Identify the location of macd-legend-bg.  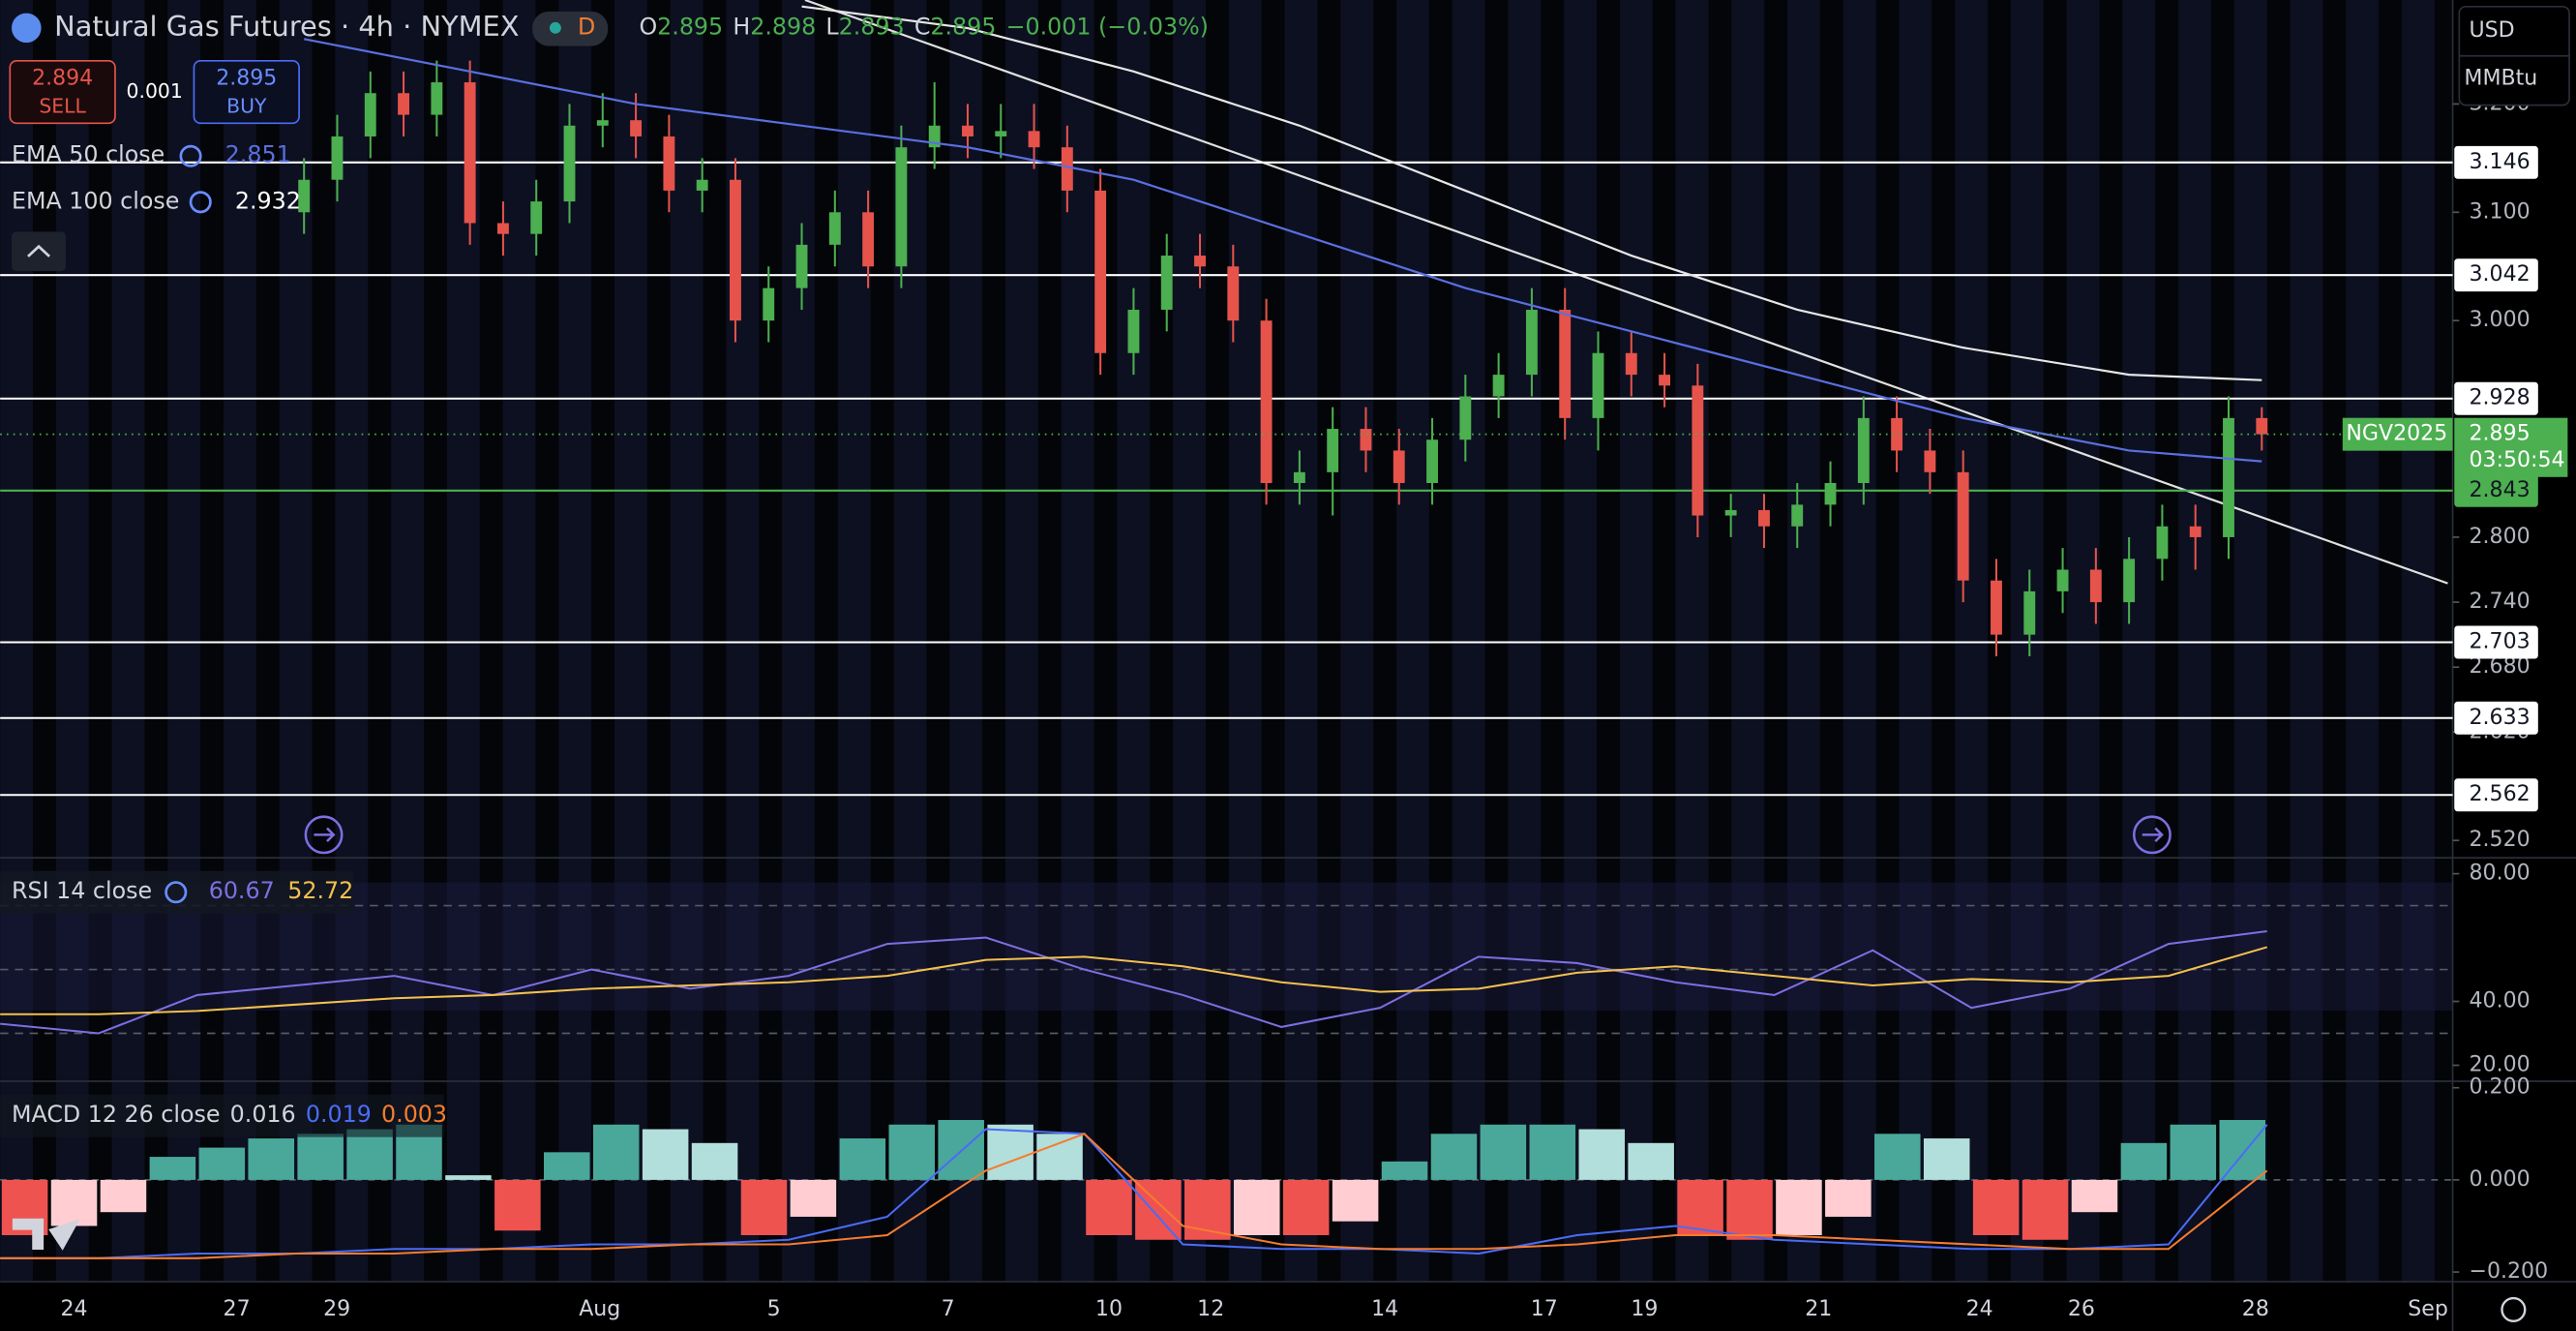
(222, 1115).